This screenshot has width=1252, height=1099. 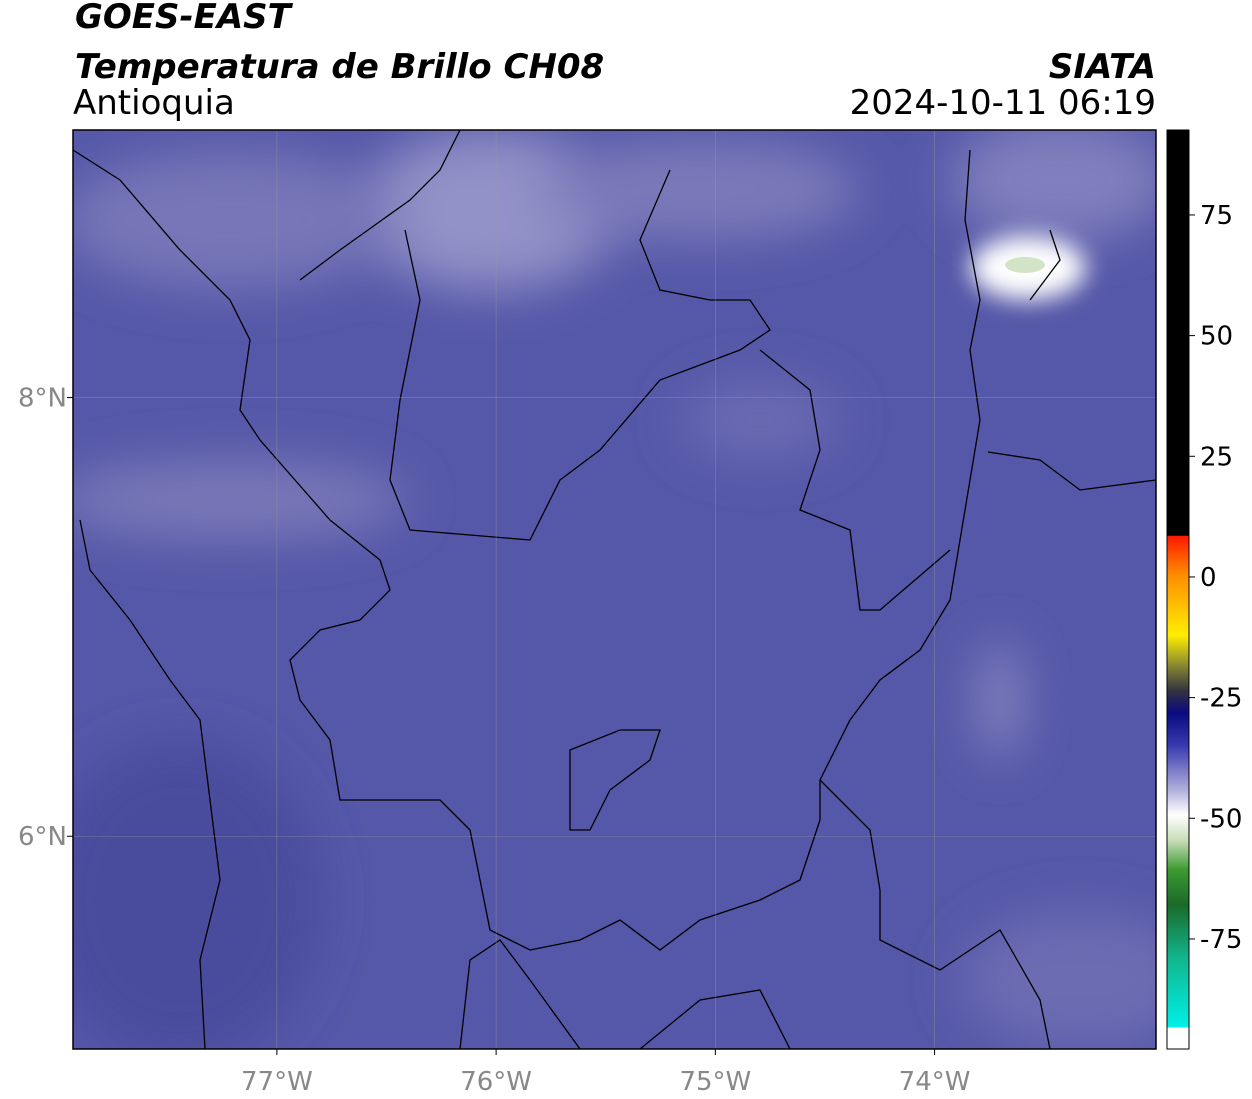 What do you see at coordinates (715, 1082) in the screenshot?
I see `x-tick-label: 75°W` at bounding box center [715, 1082].